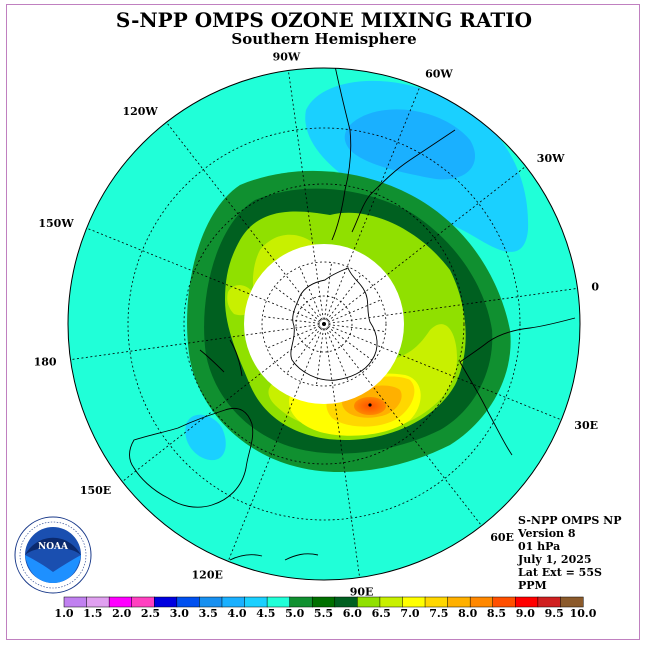 The height and width of the screenshot is (648, 648). What do you see at coordinates (502, 537) in the screenshot?
I see `longitude-label: 60E` at bounding box center [502, 537].